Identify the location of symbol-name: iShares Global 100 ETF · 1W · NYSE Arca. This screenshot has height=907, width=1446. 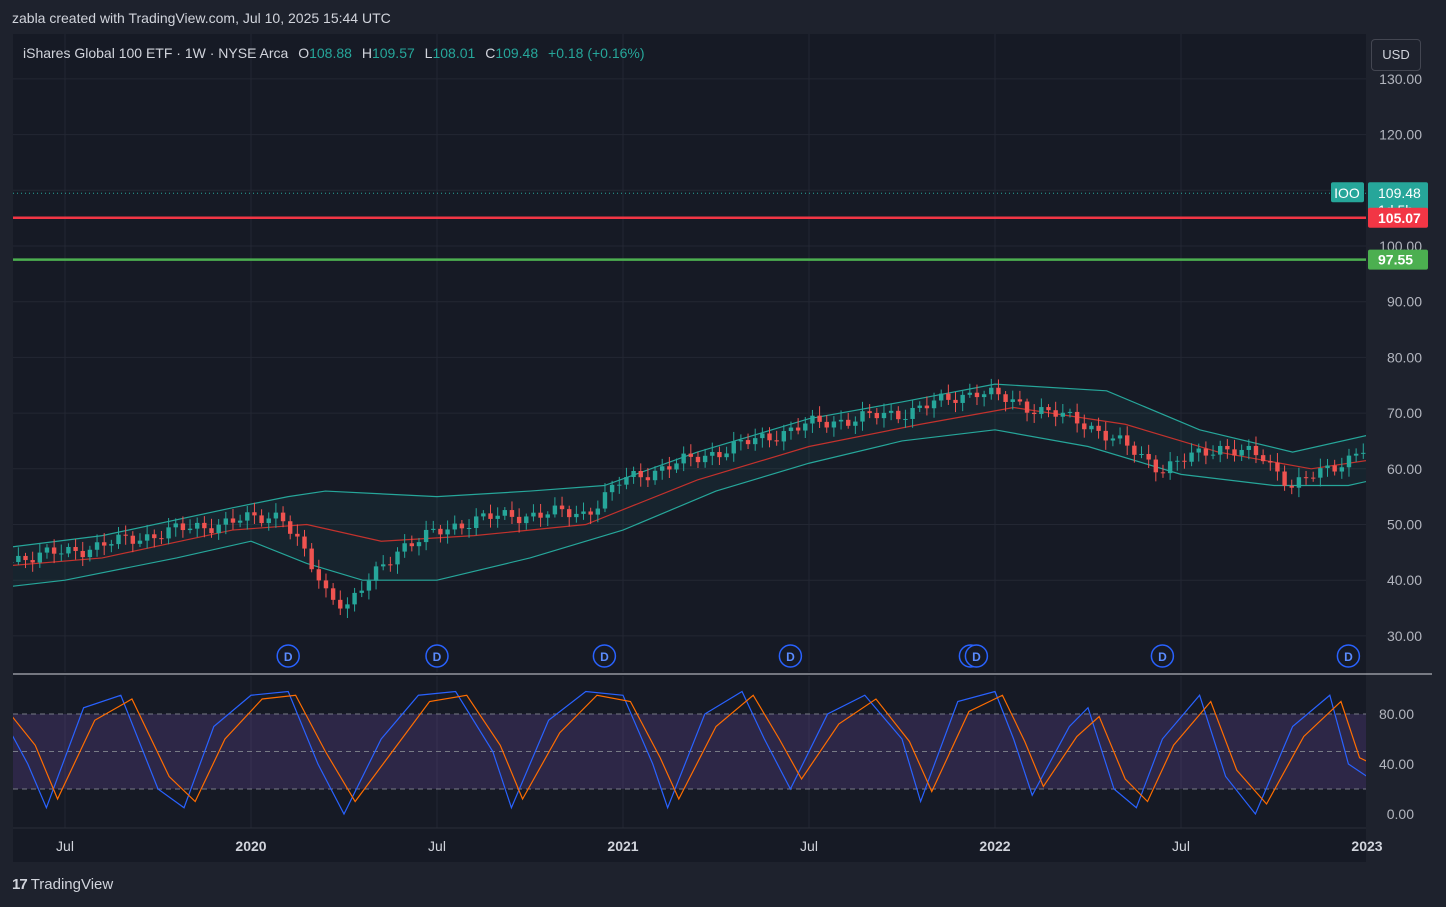
(156, 53).